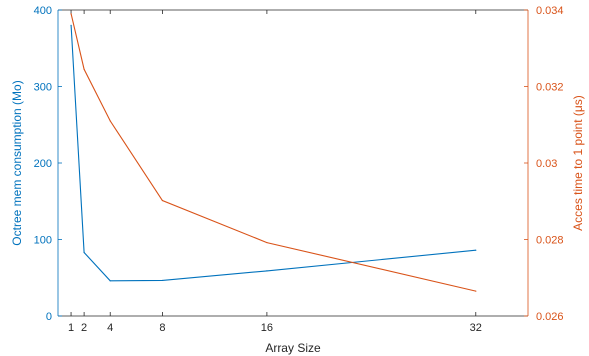  Describe the element at coordinates (162, 328) in the screenshot. I see `x-tick-label: 8` at that location.